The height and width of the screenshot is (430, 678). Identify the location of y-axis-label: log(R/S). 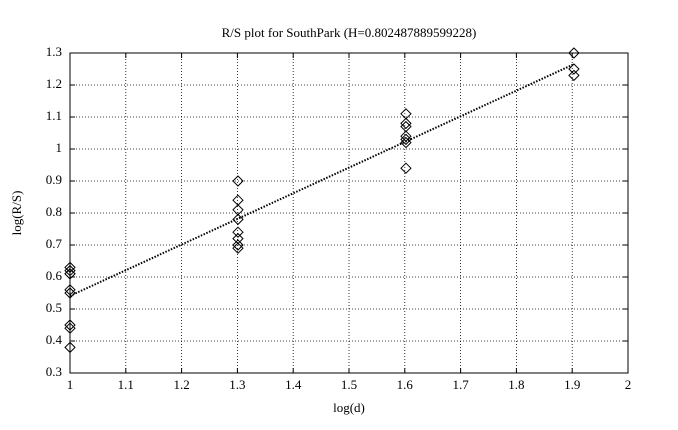
(16, 213).